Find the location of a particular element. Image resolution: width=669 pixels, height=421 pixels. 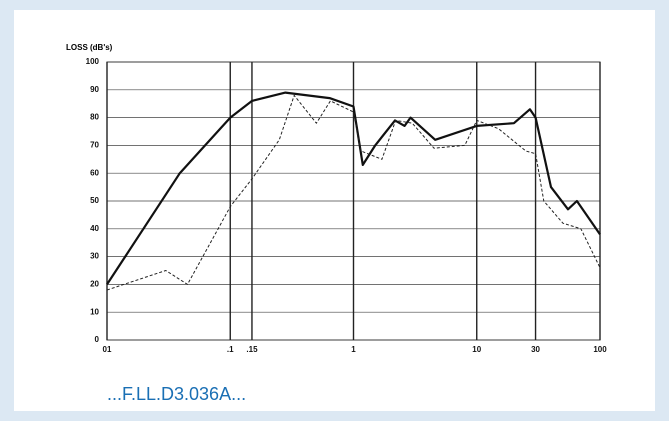

y-tick-label: 30 is located at coordinates (94, 256).